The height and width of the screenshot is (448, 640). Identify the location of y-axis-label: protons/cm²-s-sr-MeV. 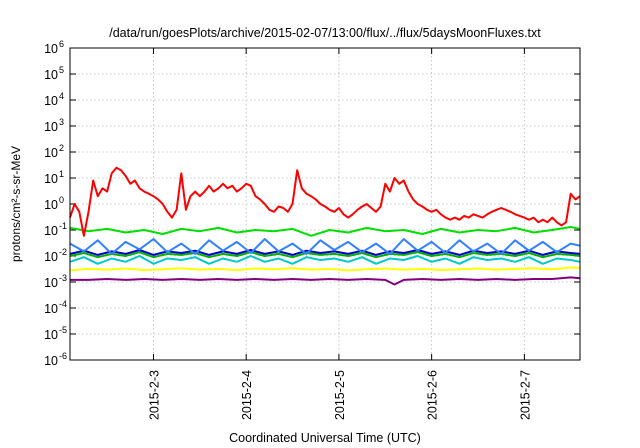
(16, 204).